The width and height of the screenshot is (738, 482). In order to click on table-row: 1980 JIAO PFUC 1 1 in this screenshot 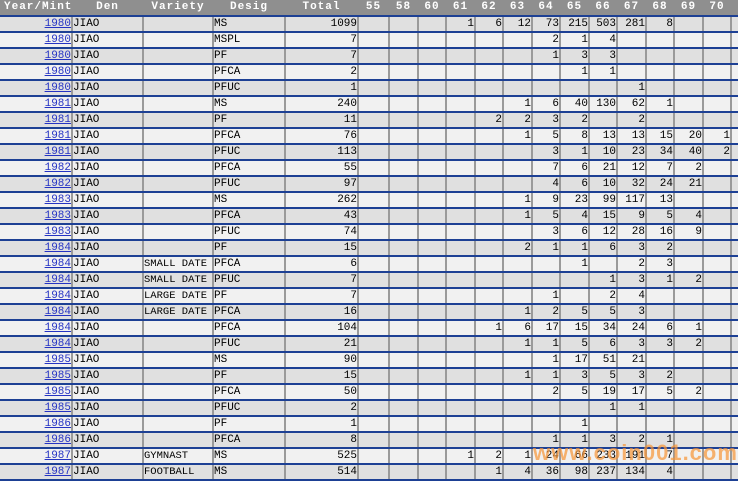, I will do `click(369, 88)`.